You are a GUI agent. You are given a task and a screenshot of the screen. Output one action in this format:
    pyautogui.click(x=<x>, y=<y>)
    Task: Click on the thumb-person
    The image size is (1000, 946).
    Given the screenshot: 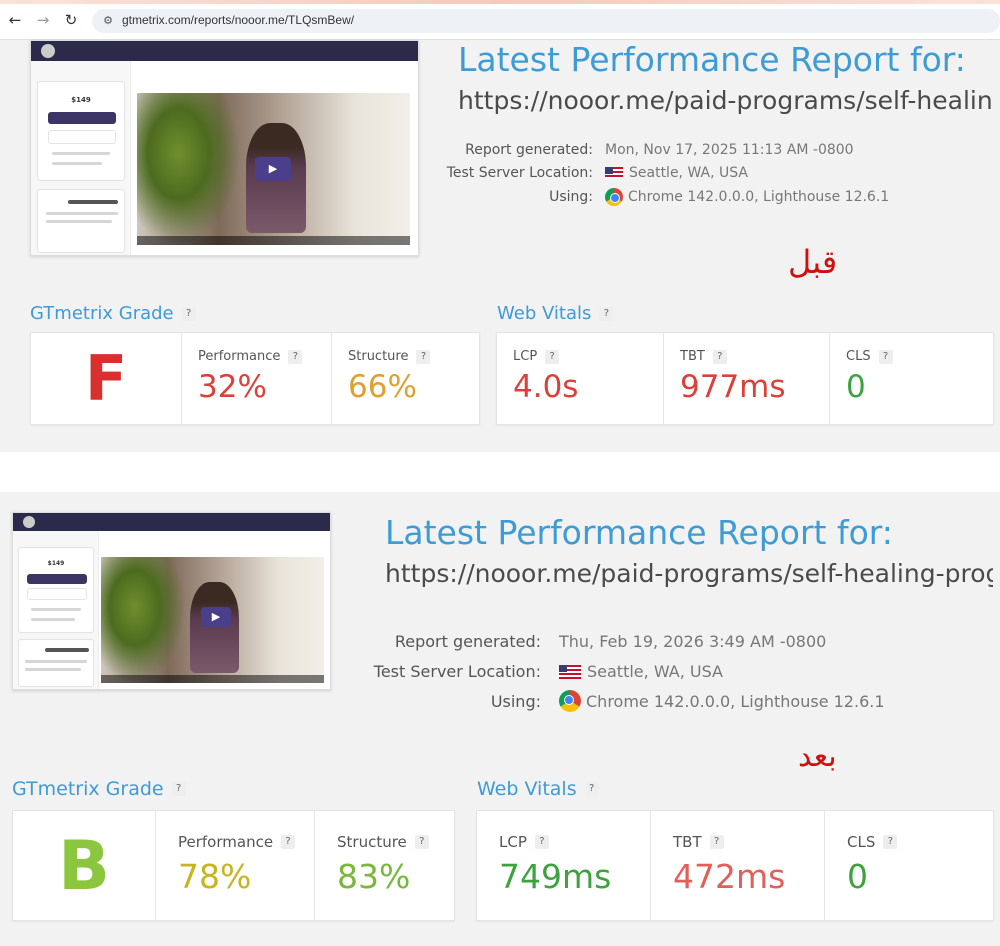 What is the action you would take?
    pyautogui.click(x=215, y=627)
    